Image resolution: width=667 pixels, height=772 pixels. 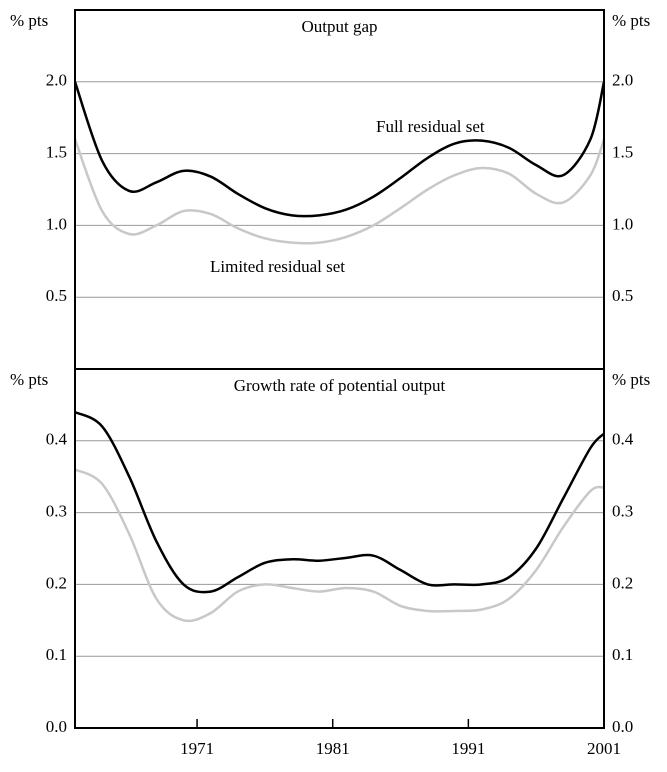 I want to click on y2-tick-label: 0.5, so click(x=622, y=295).